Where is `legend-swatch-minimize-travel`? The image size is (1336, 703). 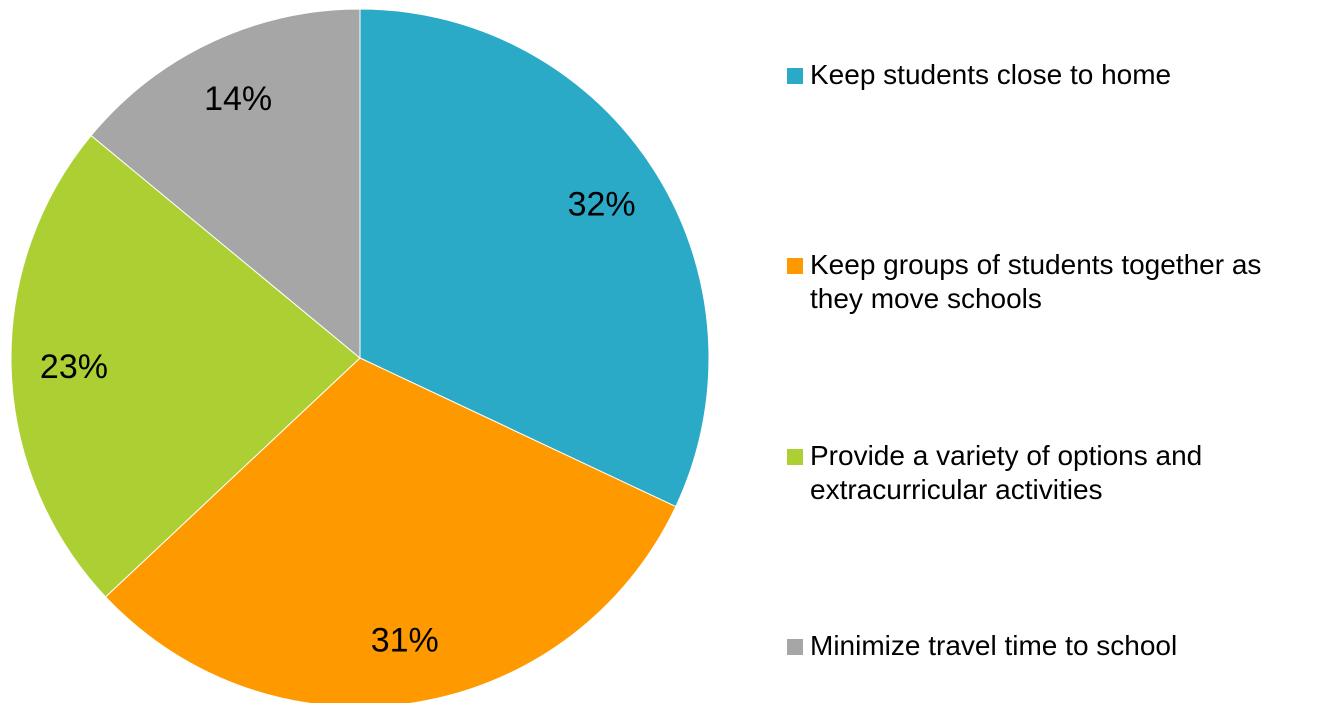
legend-swatch-minimize-travel is located at coordinates (795, 647).